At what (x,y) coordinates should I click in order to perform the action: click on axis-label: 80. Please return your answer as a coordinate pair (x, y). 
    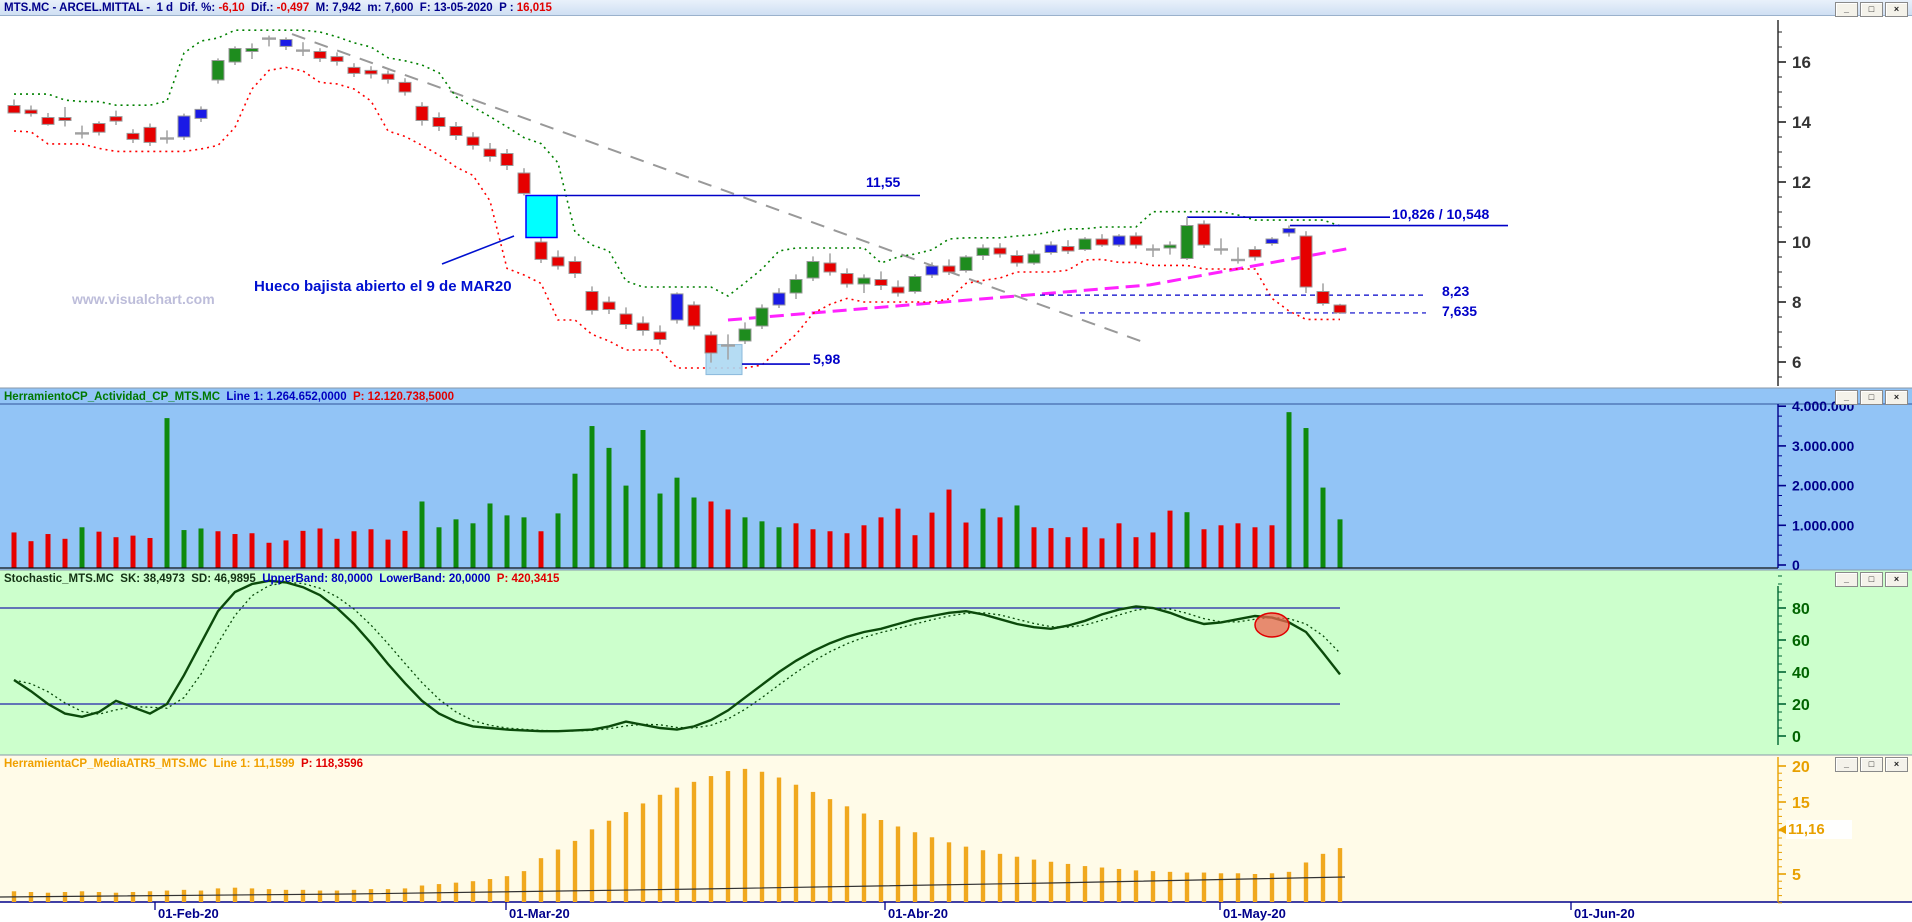
    Looking at the image, I should click on (1801, 609).